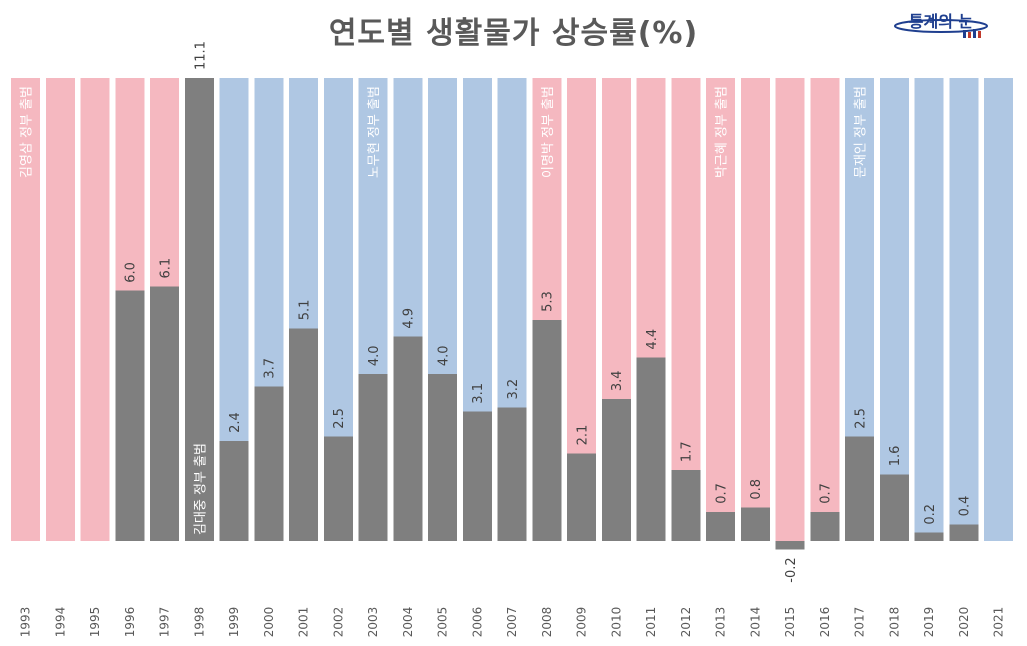 The width and height of the screenshot is (1027, 646). Describe the element at coordinates (860, 622) in the screenshot. I see `x-tick-label: 2017` at that location.